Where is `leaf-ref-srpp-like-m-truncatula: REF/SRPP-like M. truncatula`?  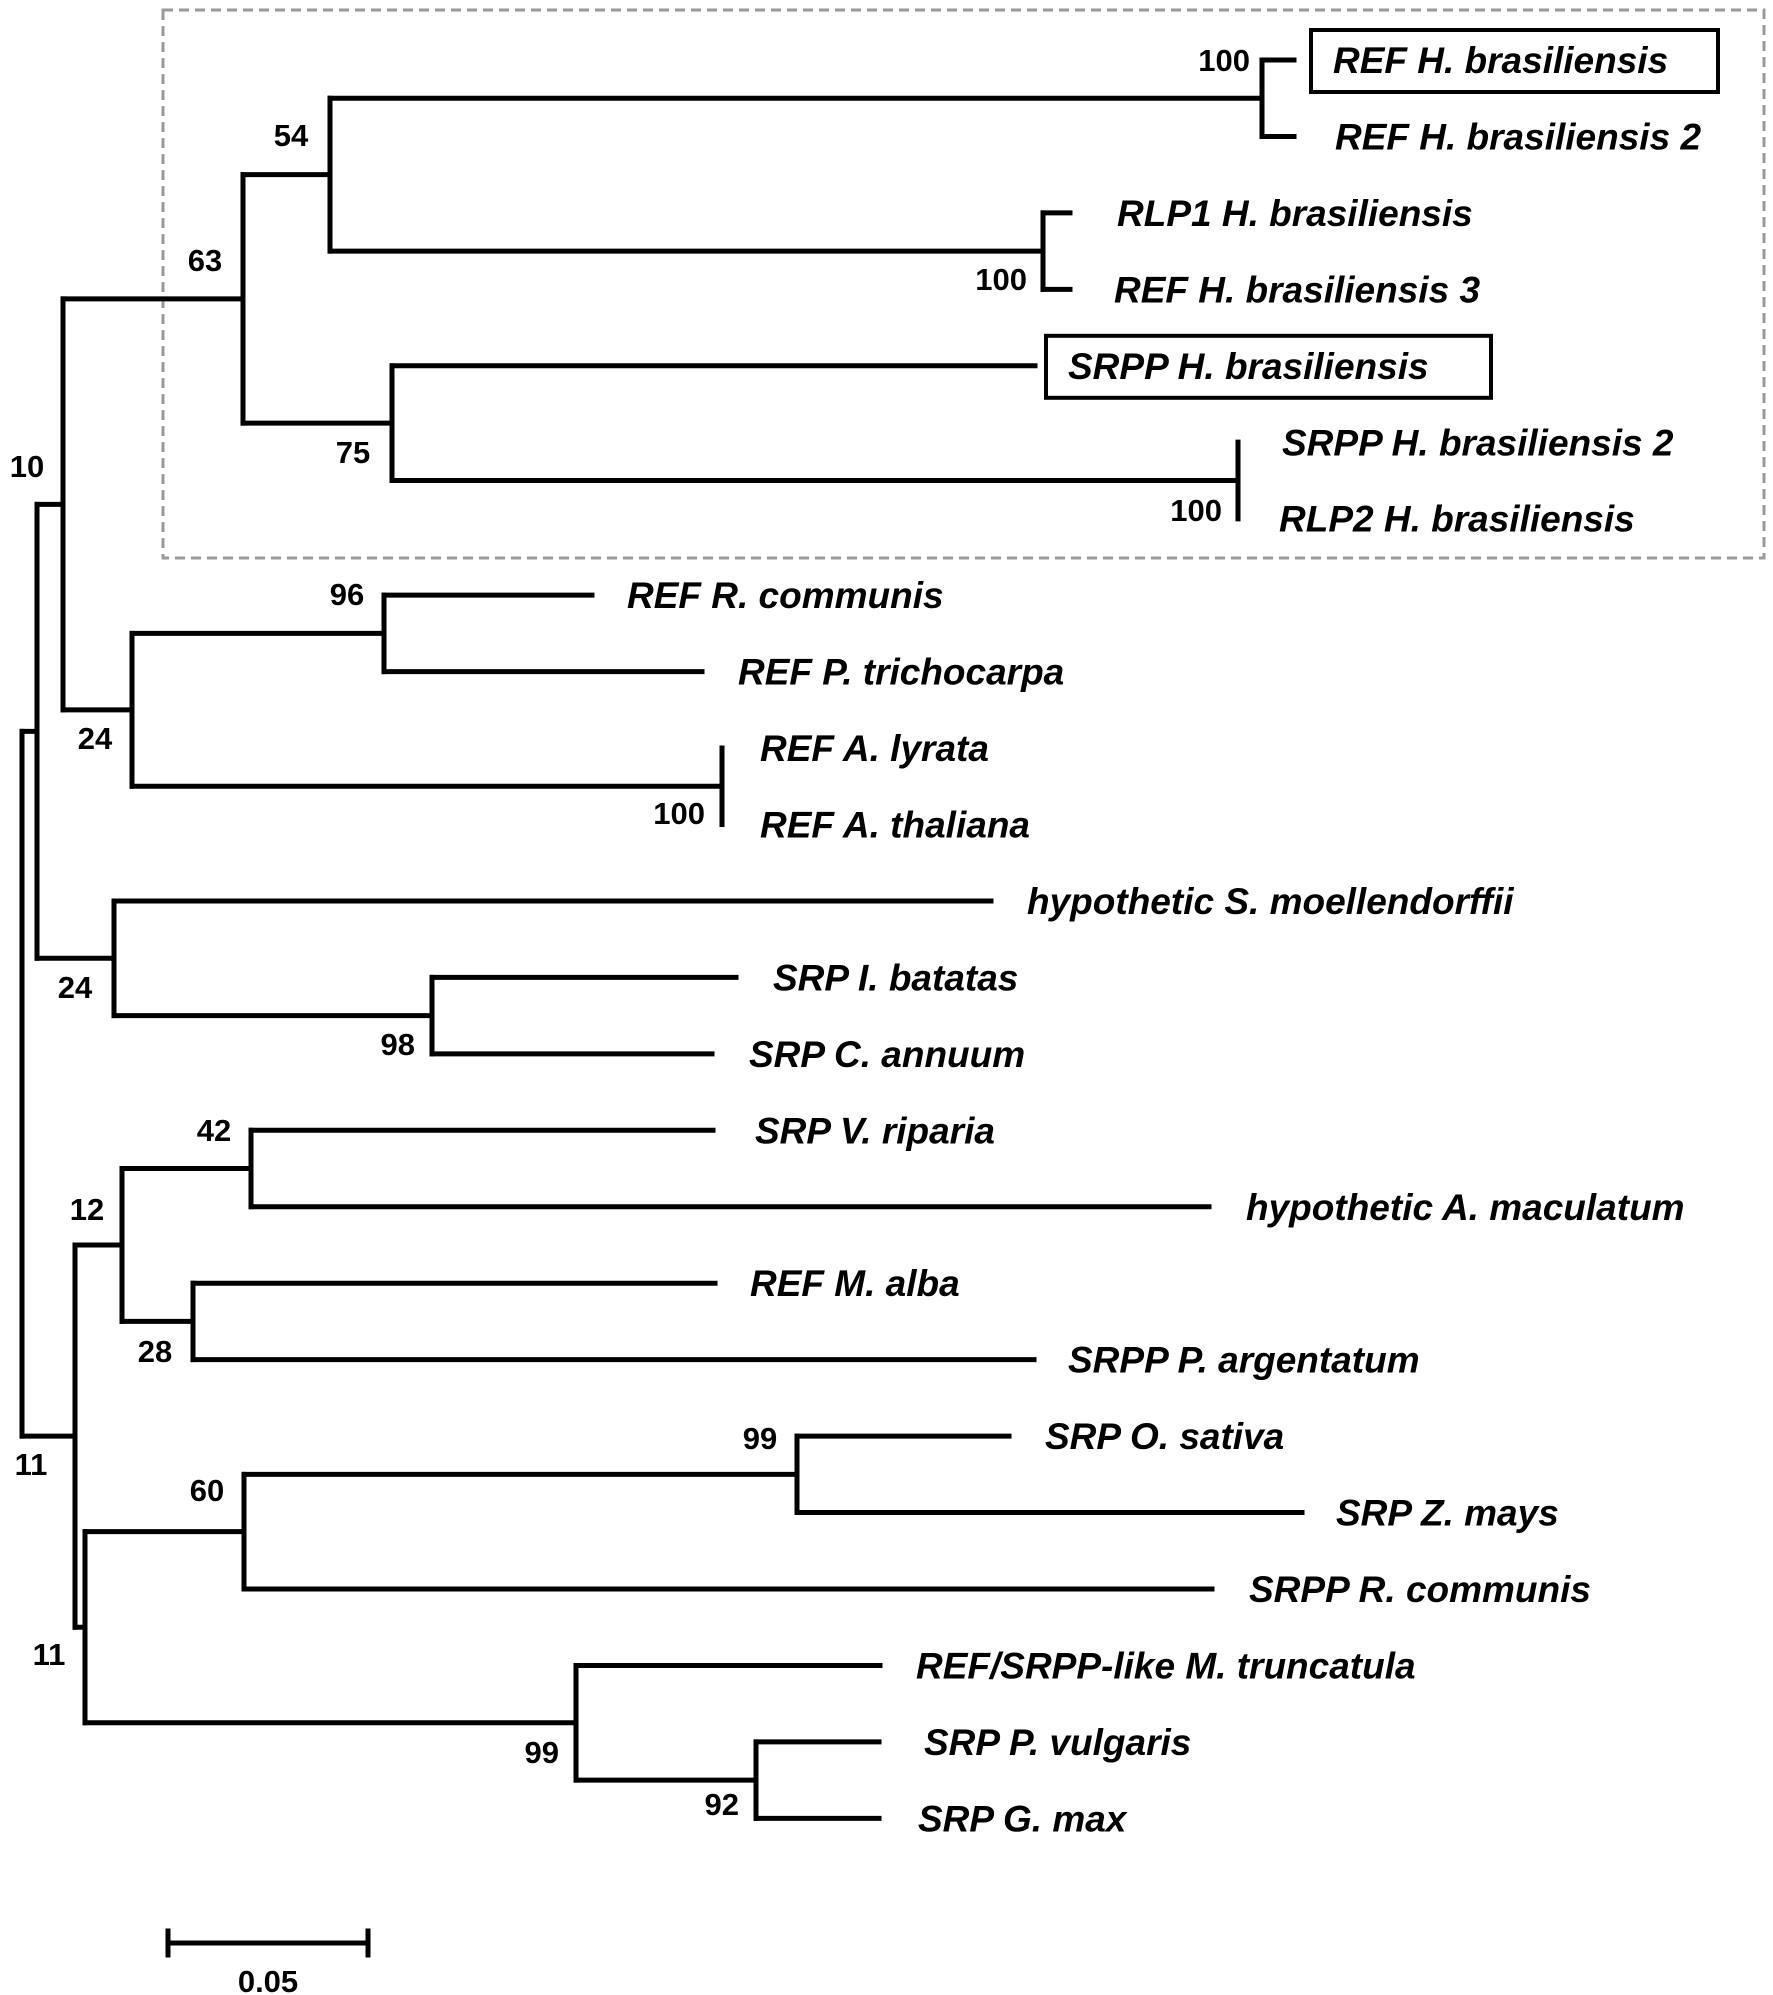 leaf-ref-srpp-like-m-truncatula: REF/SRPP-like M. truncatula is located at coordinates (1166, 1665).